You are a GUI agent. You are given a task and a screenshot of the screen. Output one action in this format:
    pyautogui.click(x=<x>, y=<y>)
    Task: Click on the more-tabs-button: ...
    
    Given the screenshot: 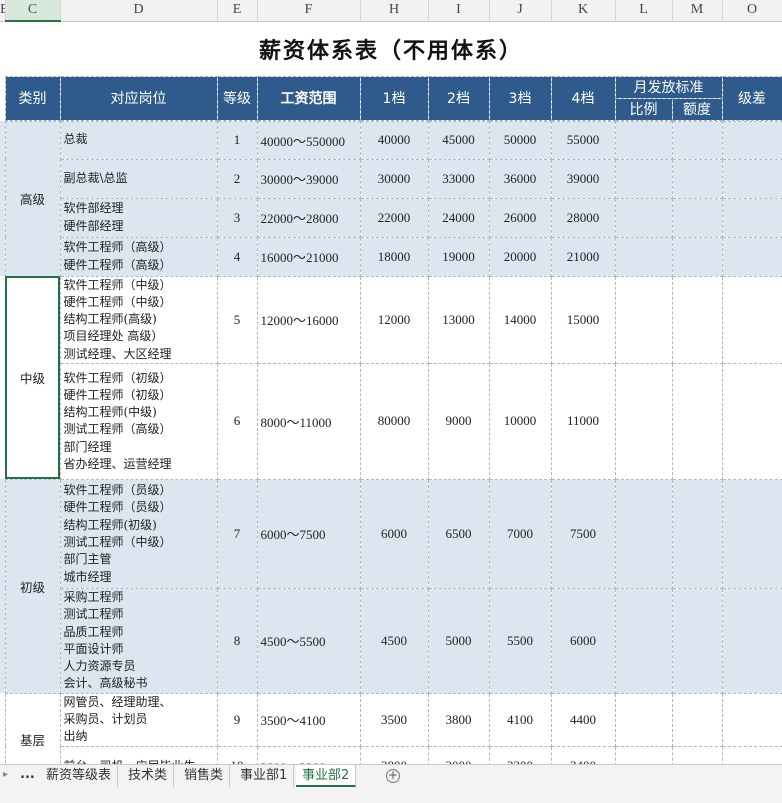 What is the action you would take?
    pyautogui.click(x=27, y=774)
    